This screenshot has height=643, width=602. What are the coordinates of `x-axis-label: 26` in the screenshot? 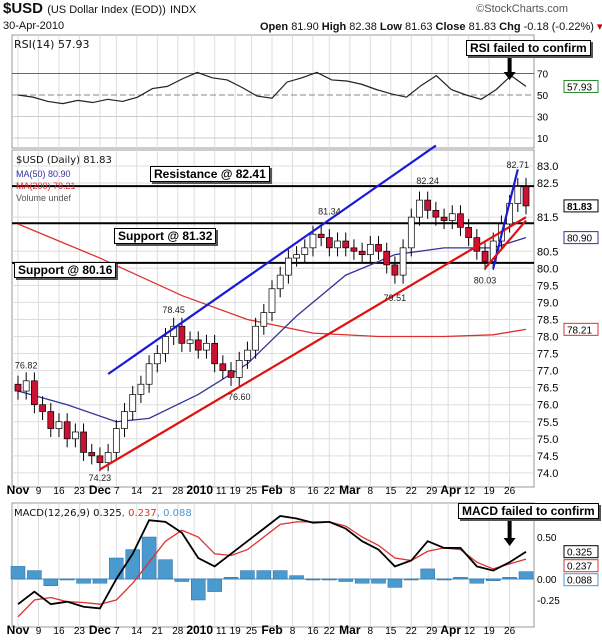 It's located at (510, 491).